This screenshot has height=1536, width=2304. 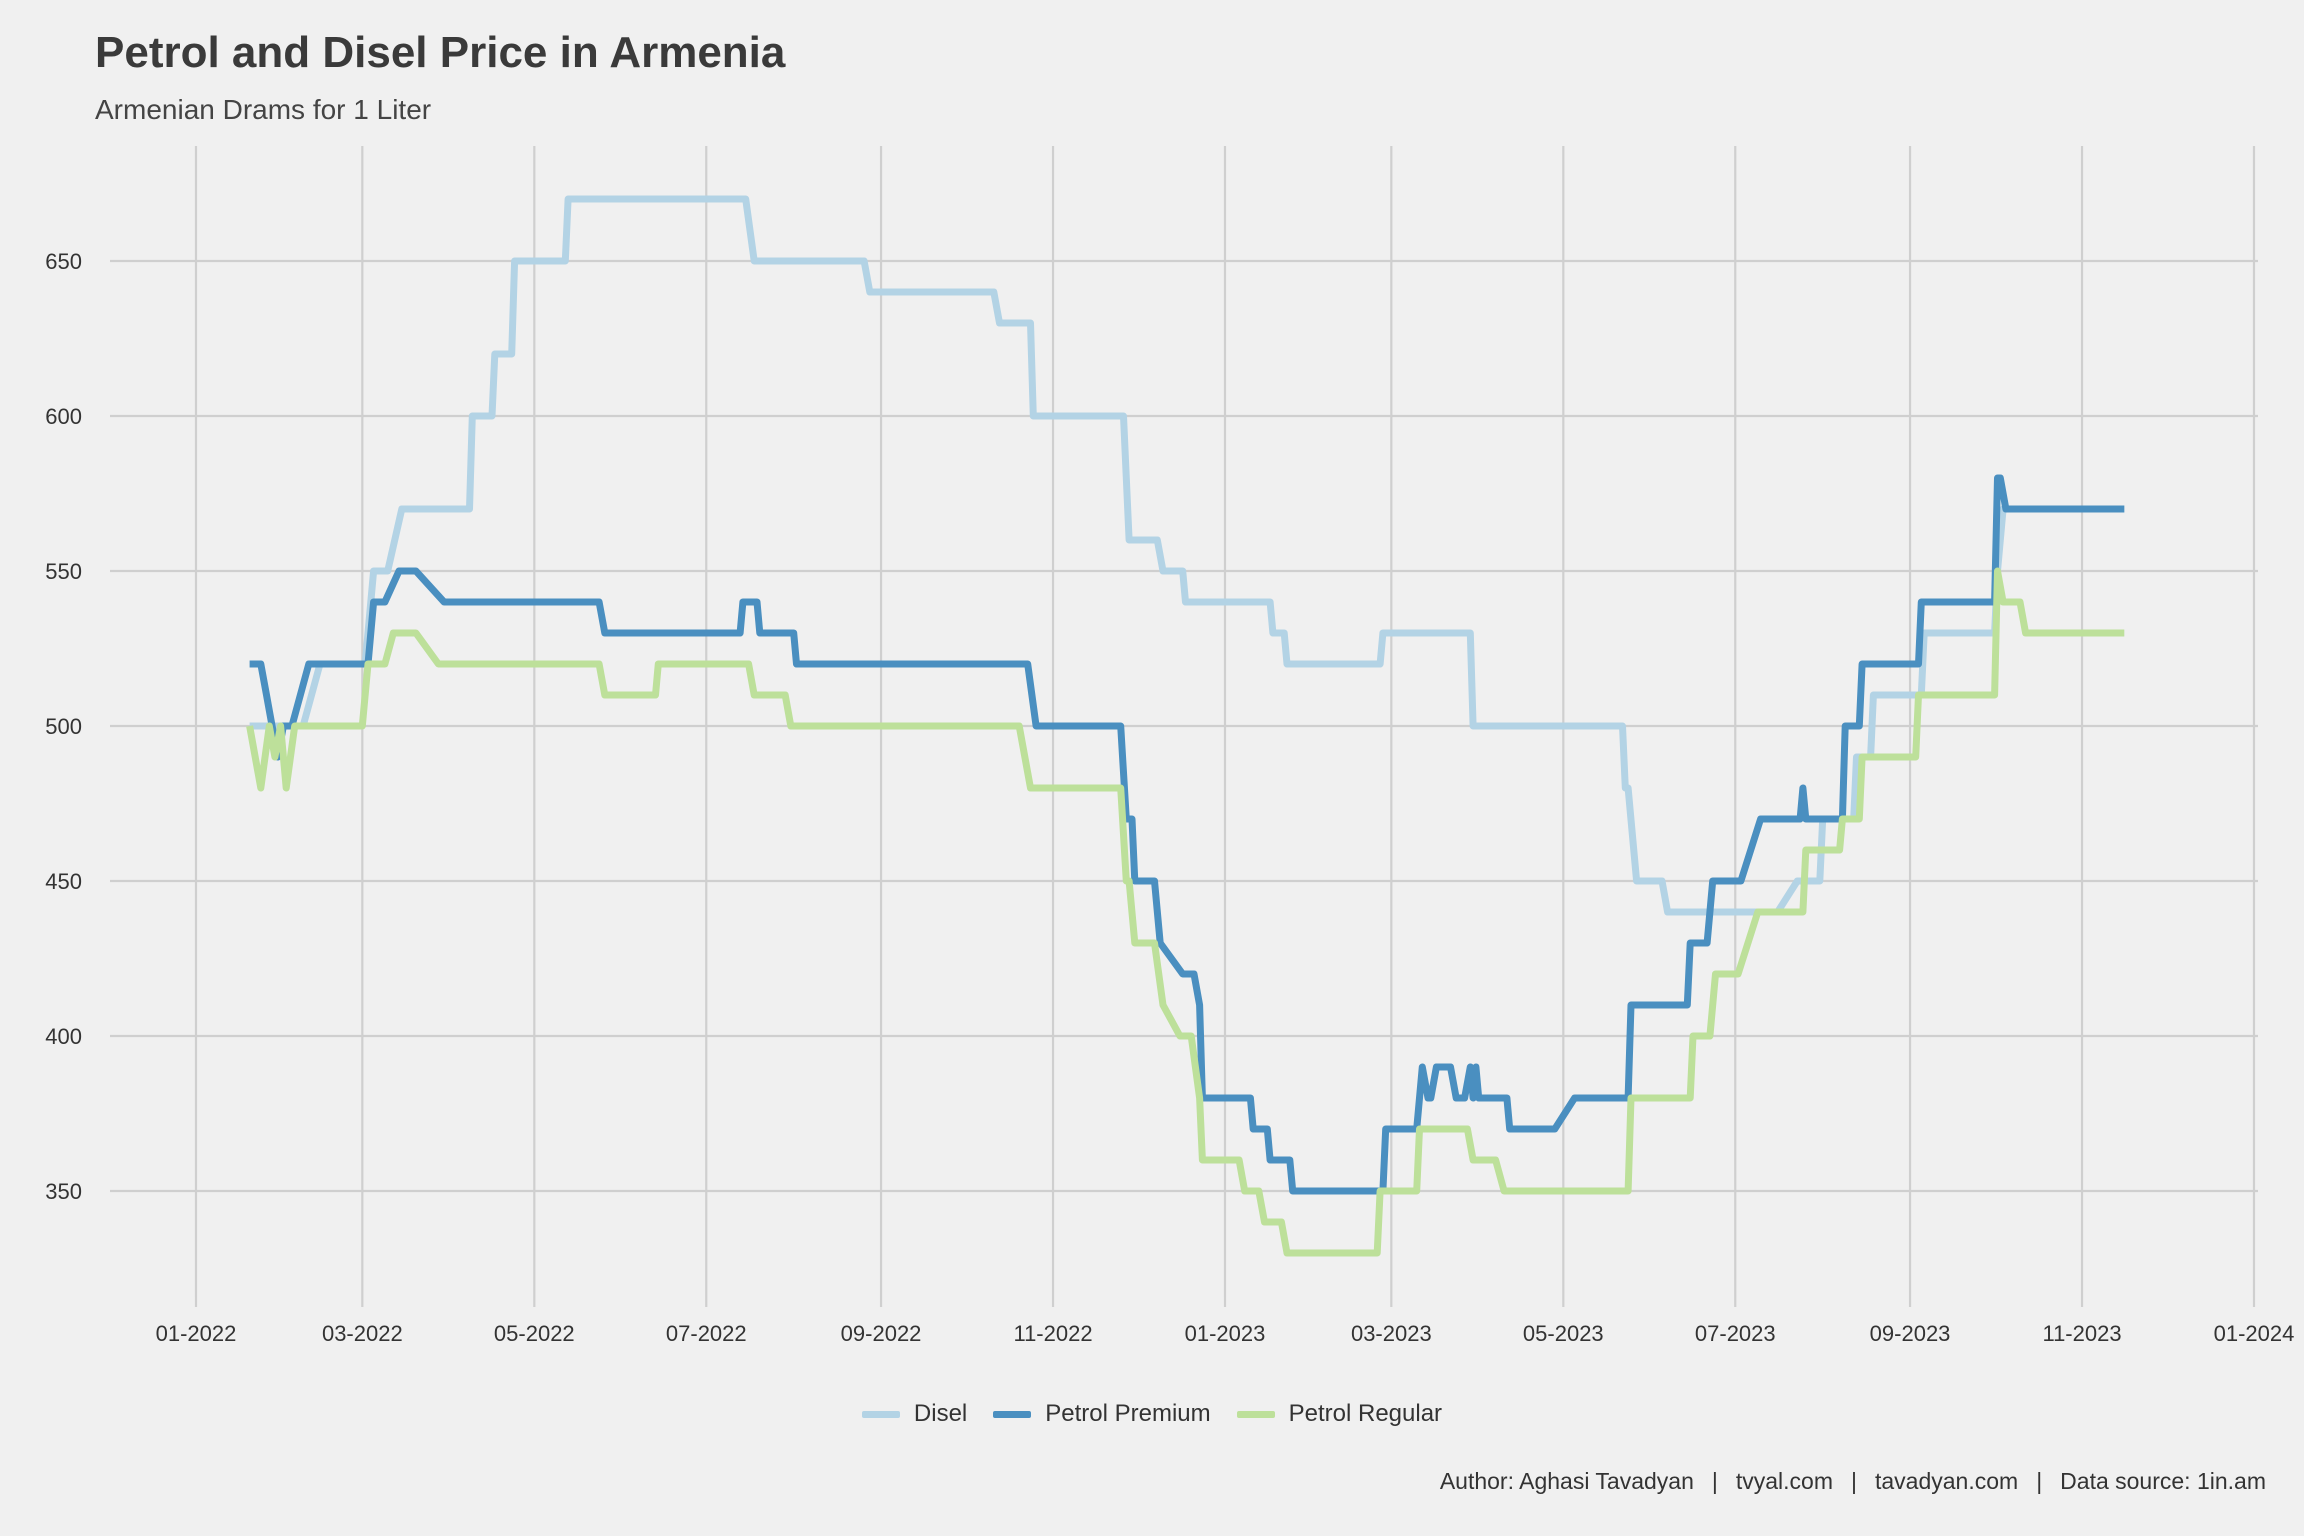 I want to click on y-tick-label: 500, so click(x=63, y=726).